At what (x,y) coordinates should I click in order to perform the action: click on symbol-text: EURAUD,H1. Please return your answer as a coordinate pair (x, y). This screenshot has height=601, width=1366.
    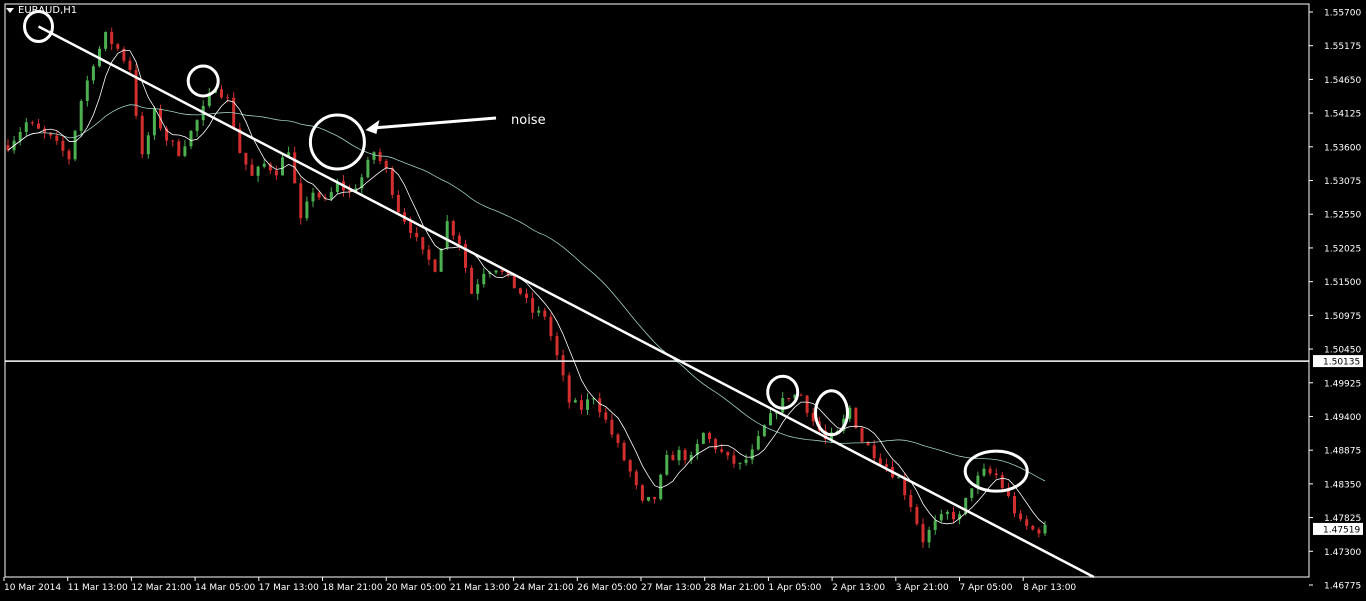
    Looking at the image, I should click on (48, 10).